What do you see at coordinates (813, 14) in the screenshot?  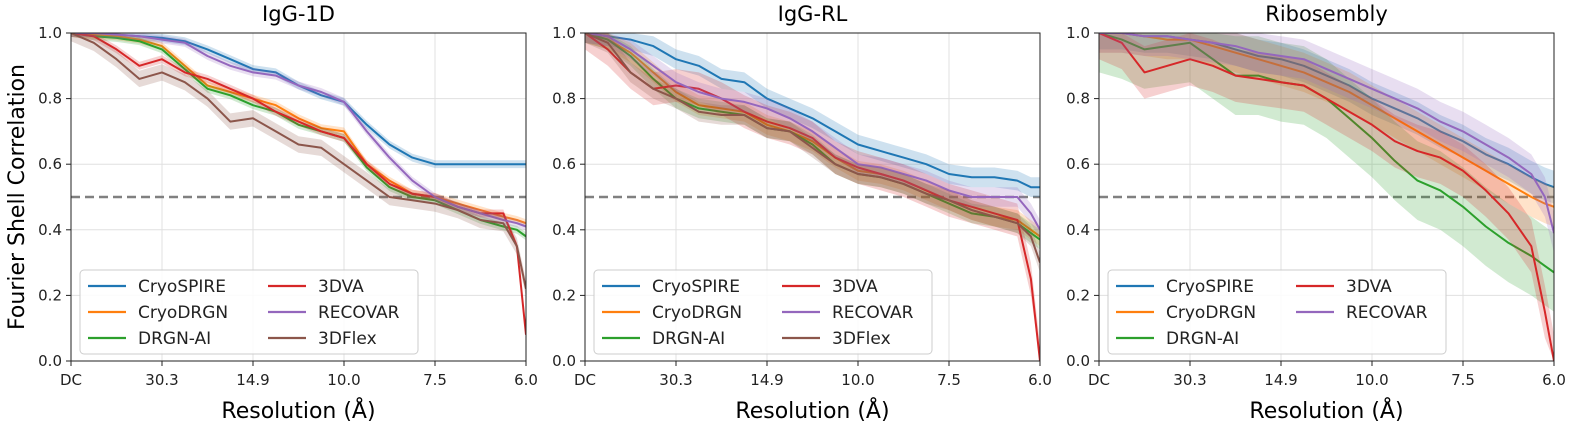 I see `panel-title: IgG-RL` at bounding box center [813, 14].